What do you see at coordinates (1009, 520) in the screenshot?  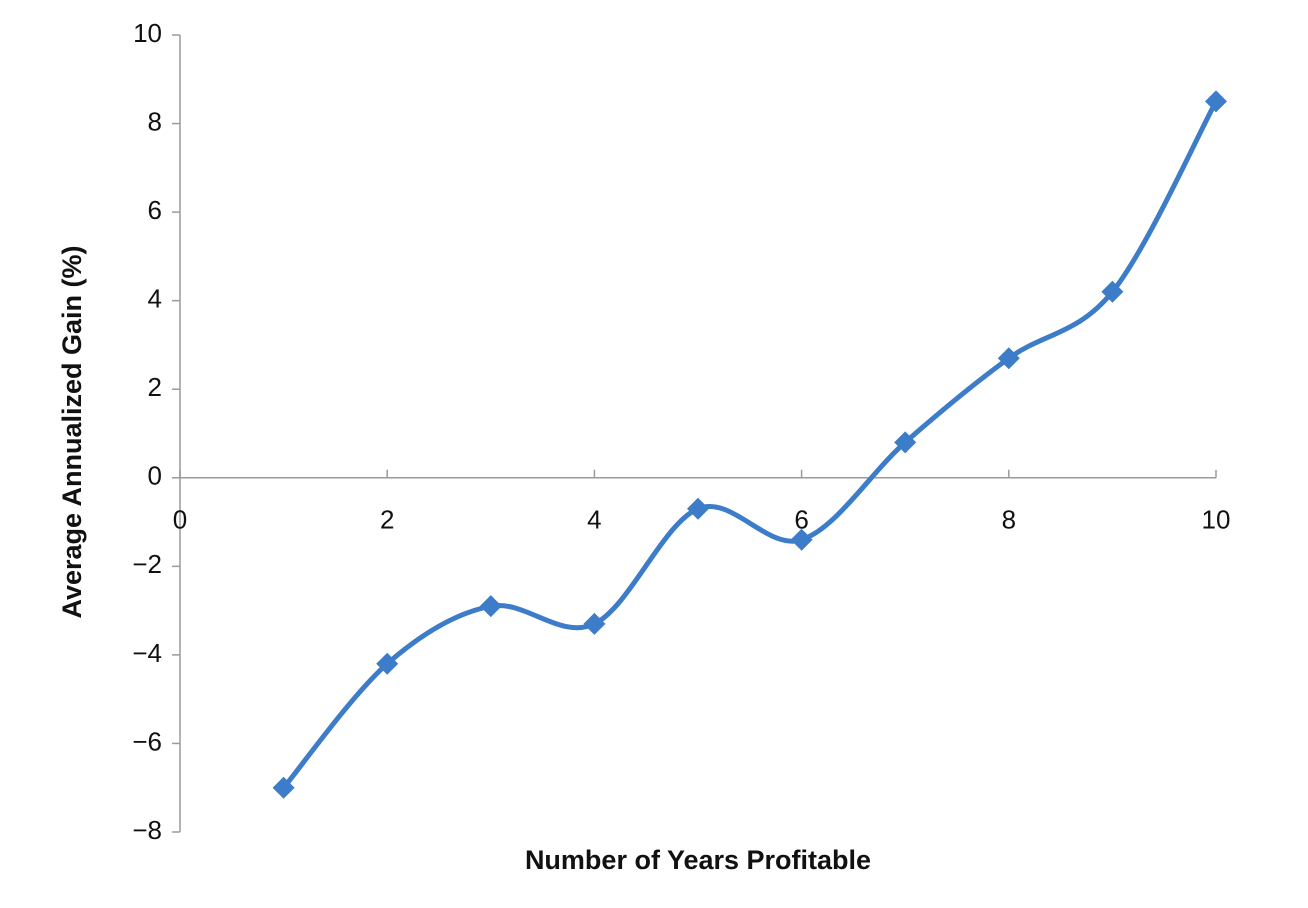 I see `x-tick-label: 8` at bounding box center [1009, 520].